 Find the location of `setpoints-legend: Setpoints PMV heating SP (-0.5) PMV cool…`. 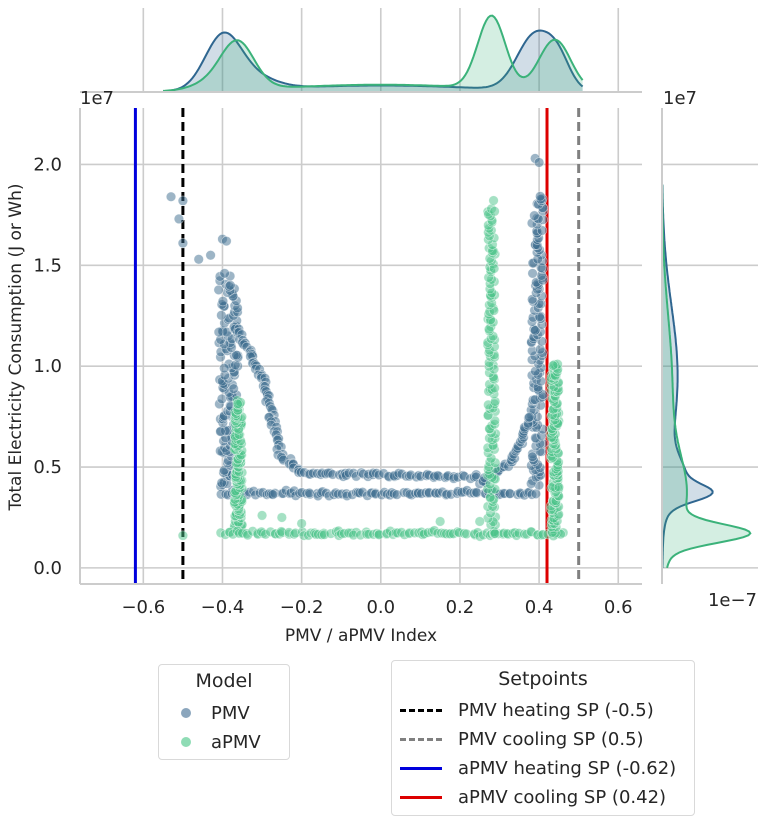

setpoints-legend: Setpoints PMV heating SP (-0.5) PMV cool… is located at coordinates (543, 738).